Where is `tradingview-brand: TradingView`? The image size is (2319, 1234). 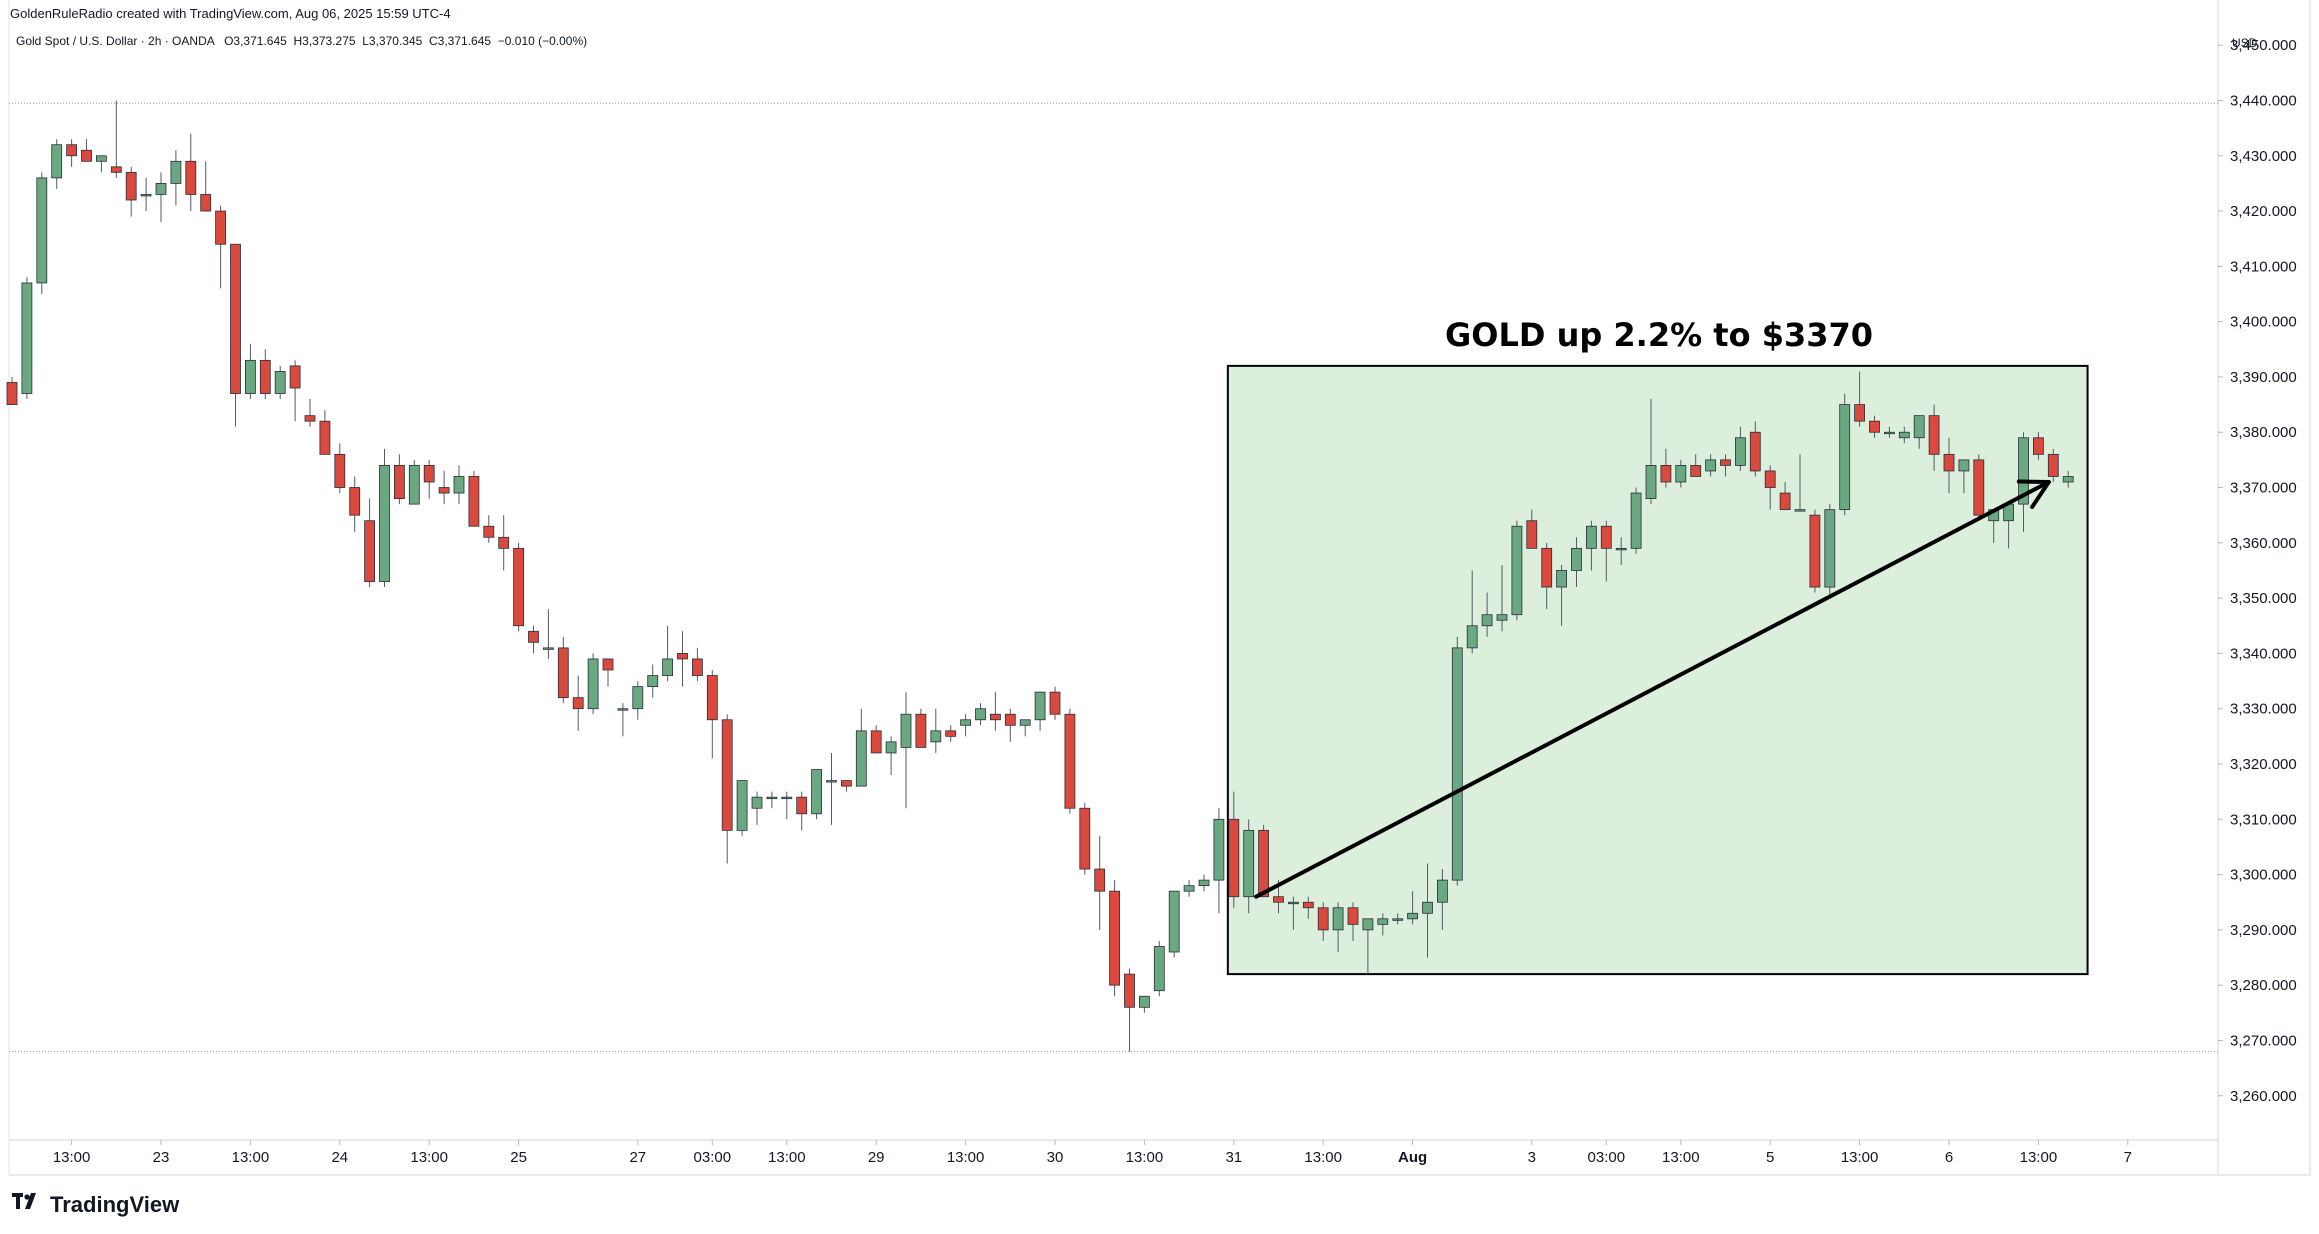
tradingview-brand: TradingView is located at coordinates (95, 1205).